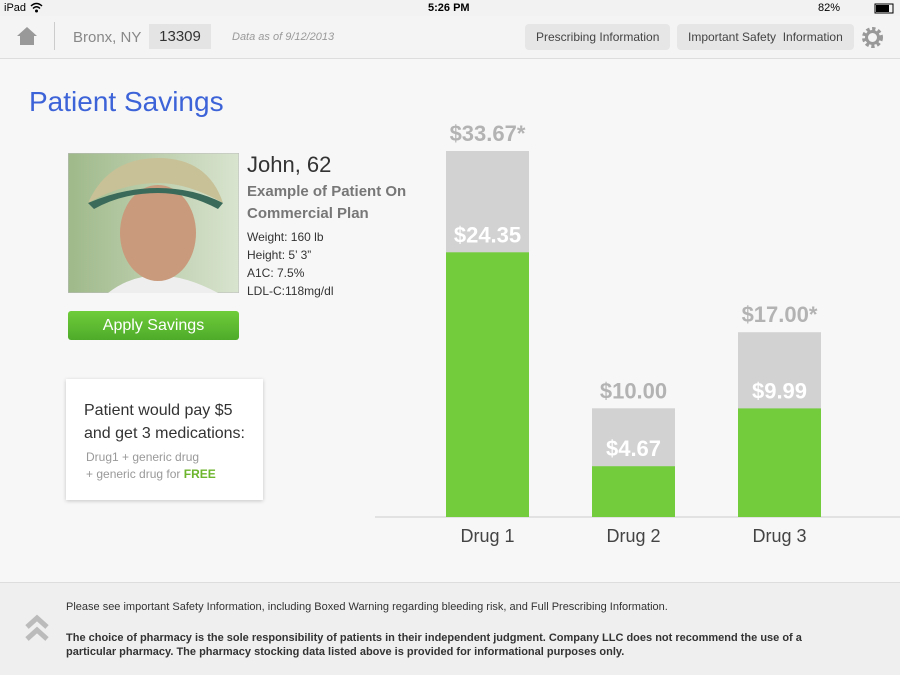 The height and width of the screenshot is (675, 900). Describe the element at coordinates (36, 7) in the screenshot. I see `wifi-icon` at that location.